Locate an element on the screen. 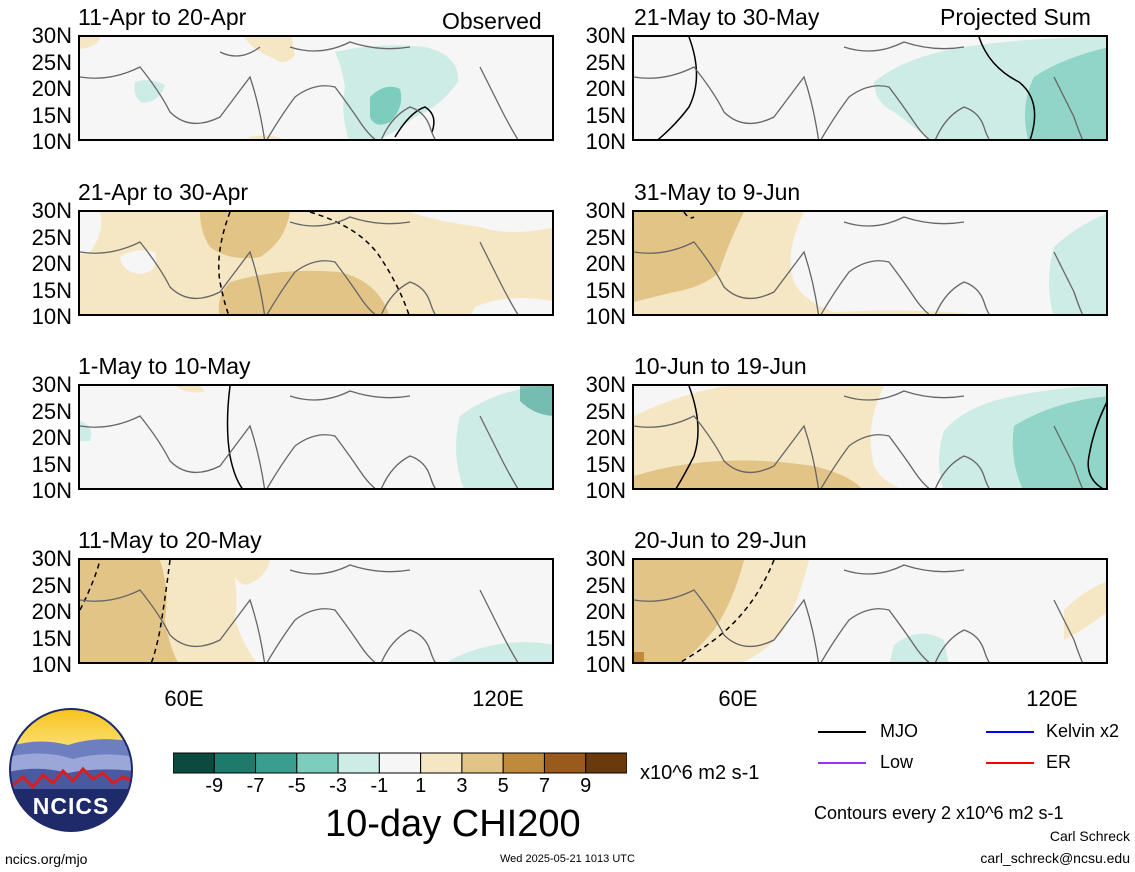 The height and width of the screenshot is (872, 1135). colorbar-tick: -1 is located at coordinates (379, 786).